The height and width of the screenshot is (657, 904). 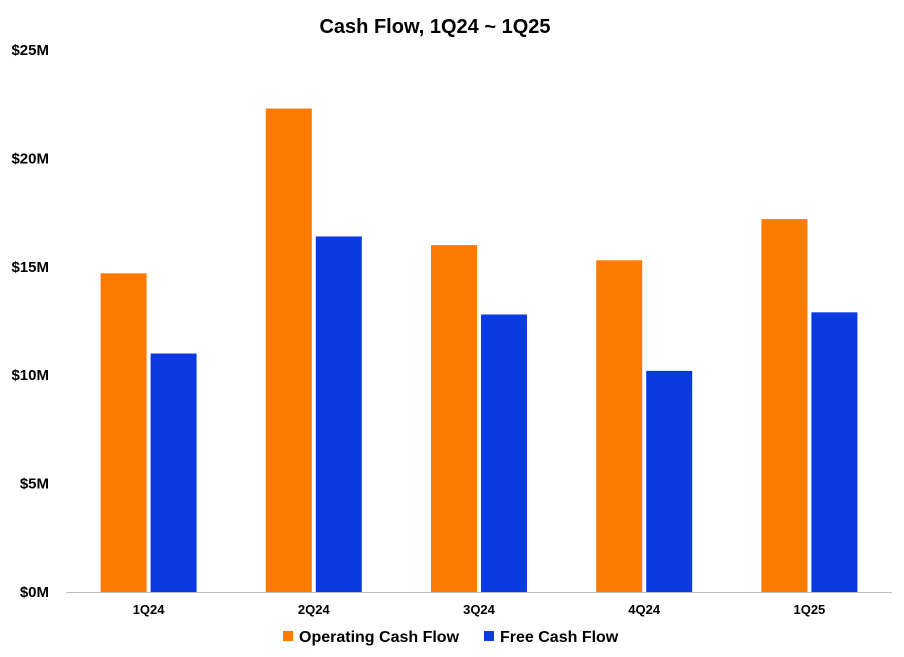 I want to click on legend: Operating Cash Flow Free Cash Flow, so click(x=451, y=637).